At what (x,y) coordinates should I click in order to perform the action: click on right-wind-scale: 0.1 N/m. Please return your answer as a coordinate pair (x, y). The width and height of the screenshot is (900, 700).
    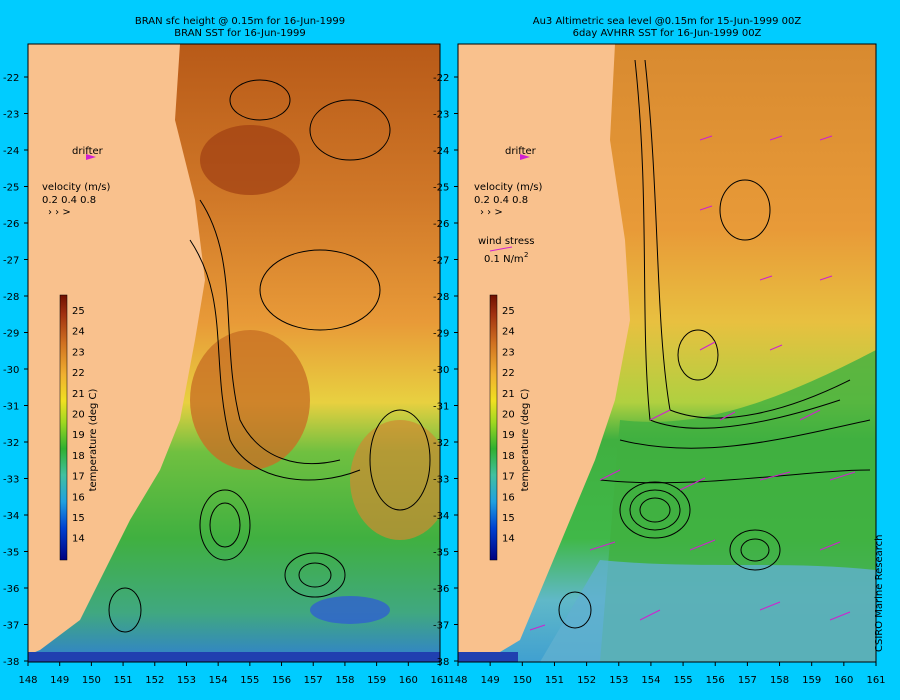
    Looking at the image, I should click on (504, 259).